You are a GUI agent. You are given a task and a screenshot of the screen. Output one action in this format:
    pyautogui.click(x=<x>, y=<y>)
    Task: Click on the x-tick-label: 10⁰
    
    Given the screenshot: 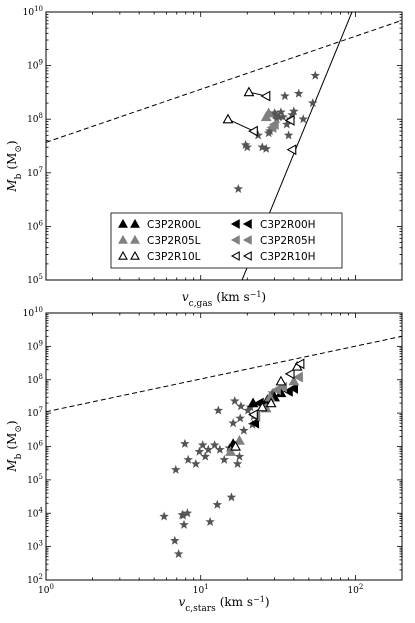 What is the action you would take?
    pyautogui.click(x=46, y=589)
    